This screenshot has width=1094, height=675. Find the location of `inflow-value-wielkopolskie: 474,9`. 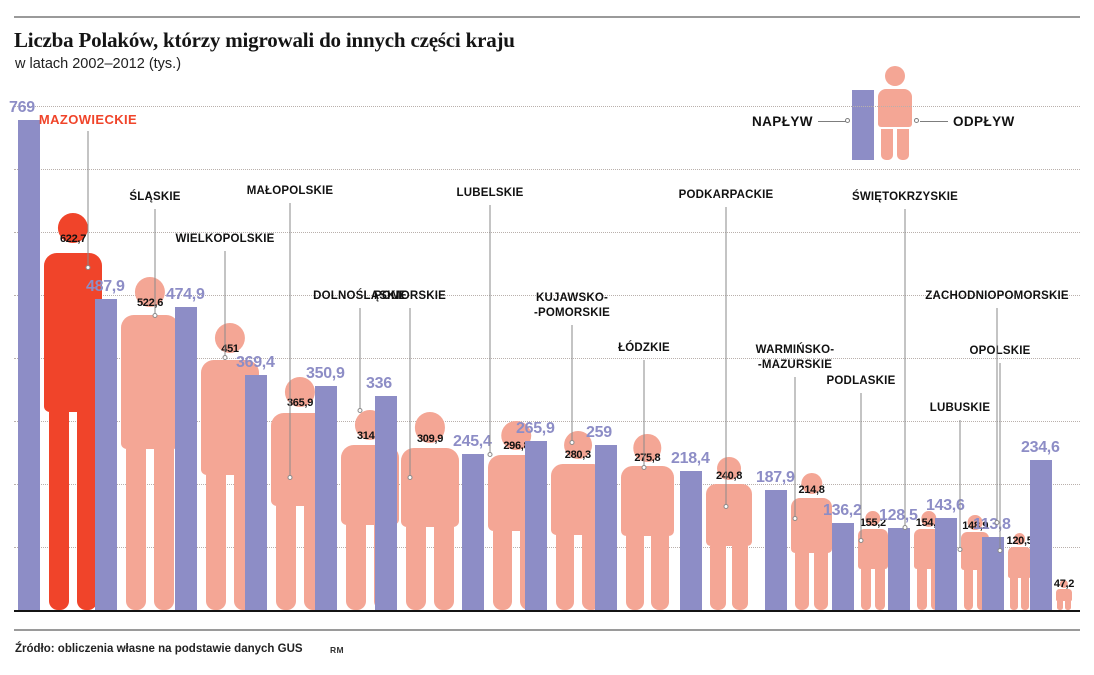

inflow-value-wielkopolskie: 474,9 is located at coordinates (185, 295).